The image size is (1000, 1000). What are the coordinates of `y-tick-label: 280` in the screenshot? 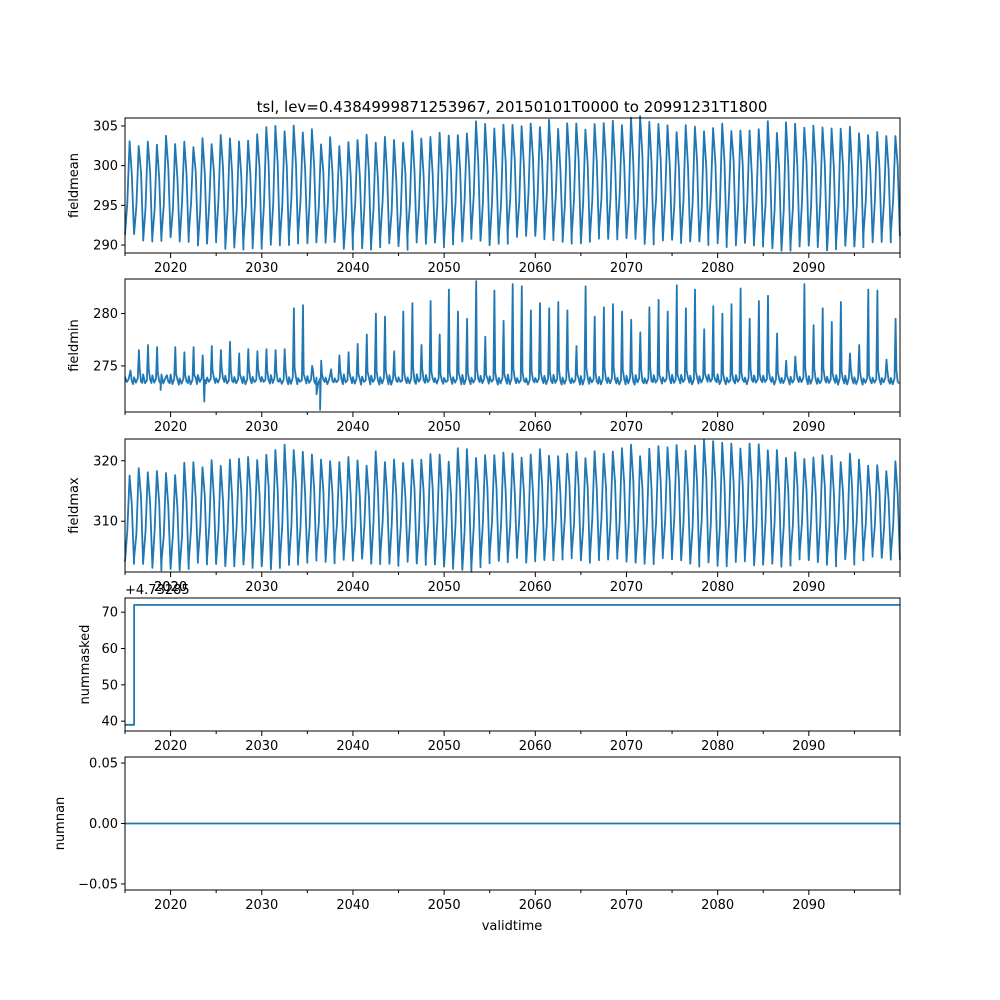 It's located at (105, 314).